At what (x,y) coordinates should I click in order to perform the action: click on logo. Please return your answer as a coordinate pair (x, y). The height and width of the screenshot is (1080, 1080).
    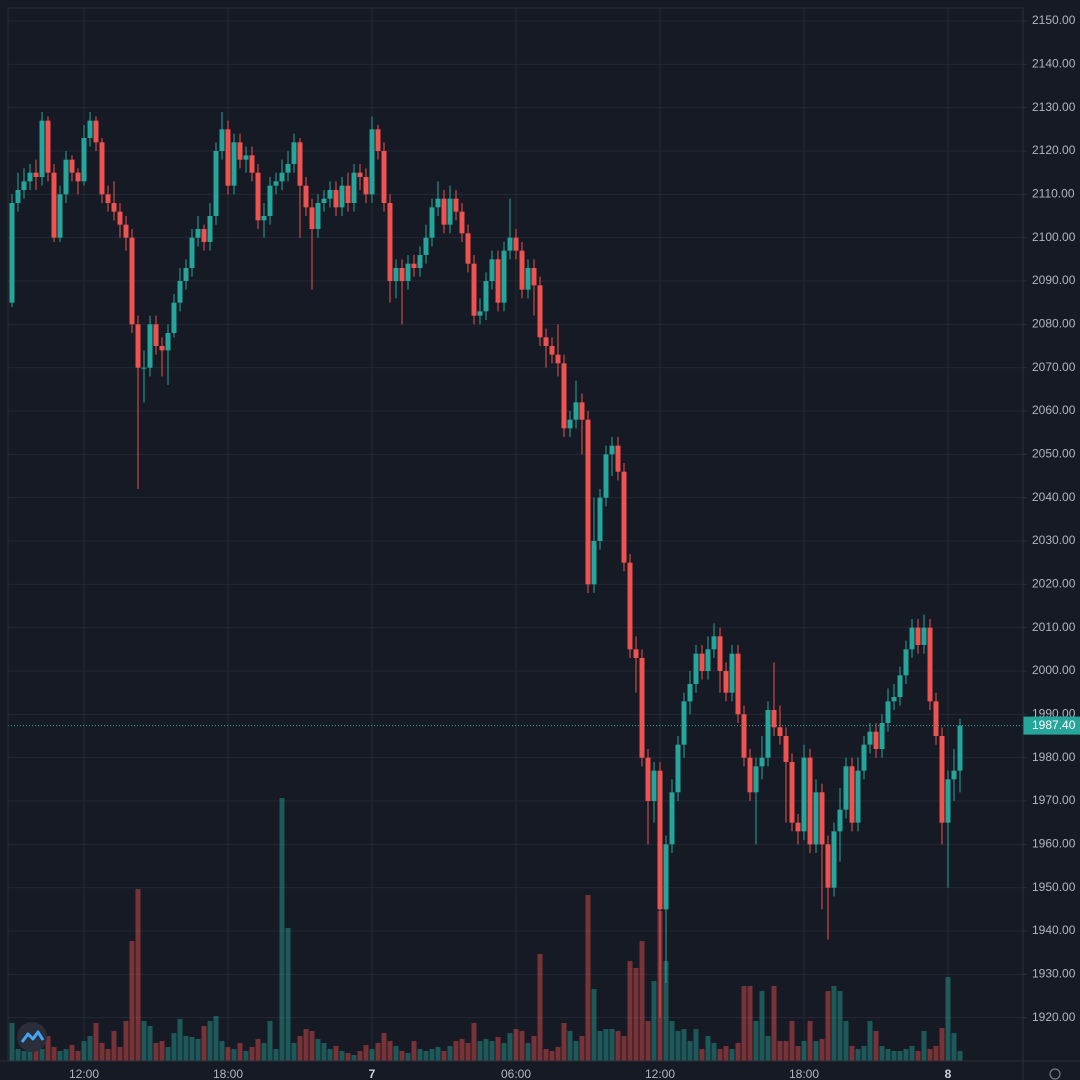
    Looking at the image, I should click on (32, 1037).